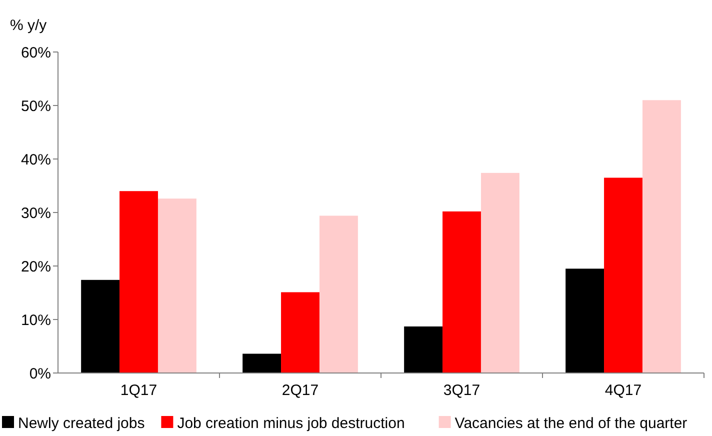 This screenshot has width=712, height=436. I want to click on legend-label: Vacancies at the end of the quarter, so click(571, 423).